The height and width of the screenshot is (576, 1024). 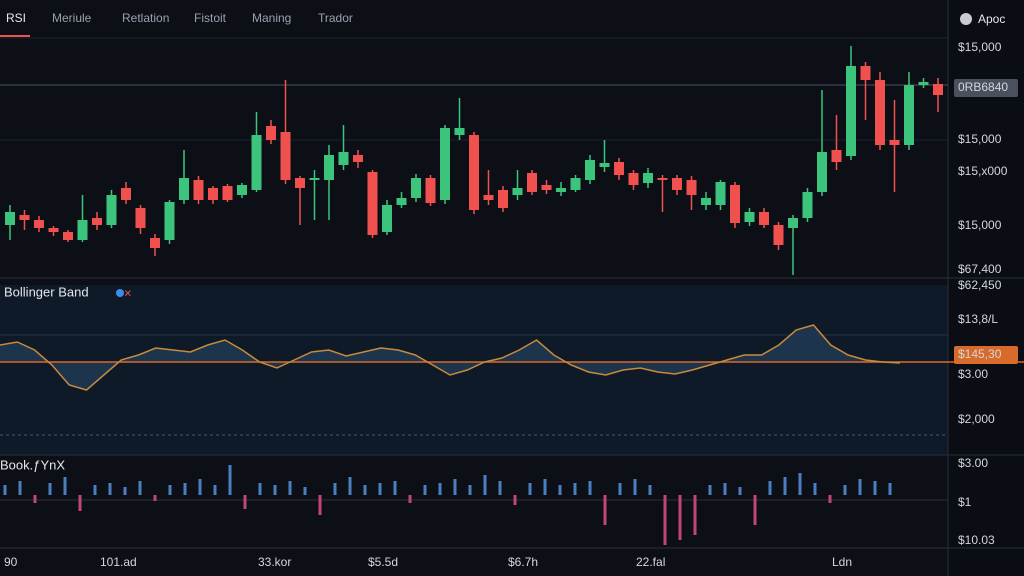 I want to click on indicator-line, so click(x=450, y=357).